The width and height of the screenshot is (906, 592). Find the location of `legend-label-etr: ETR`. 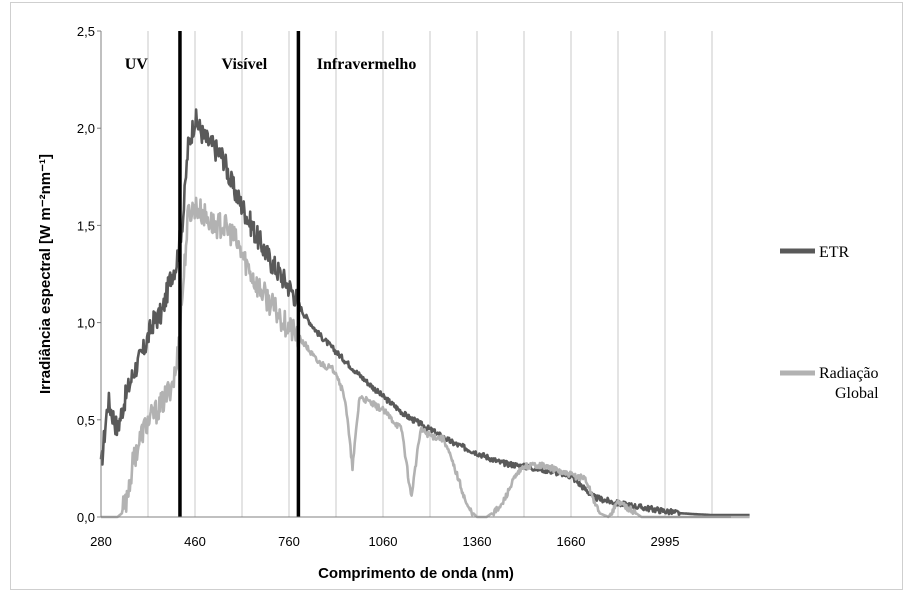

legend-label-etr: ETR is located at coordinates (834, 252).